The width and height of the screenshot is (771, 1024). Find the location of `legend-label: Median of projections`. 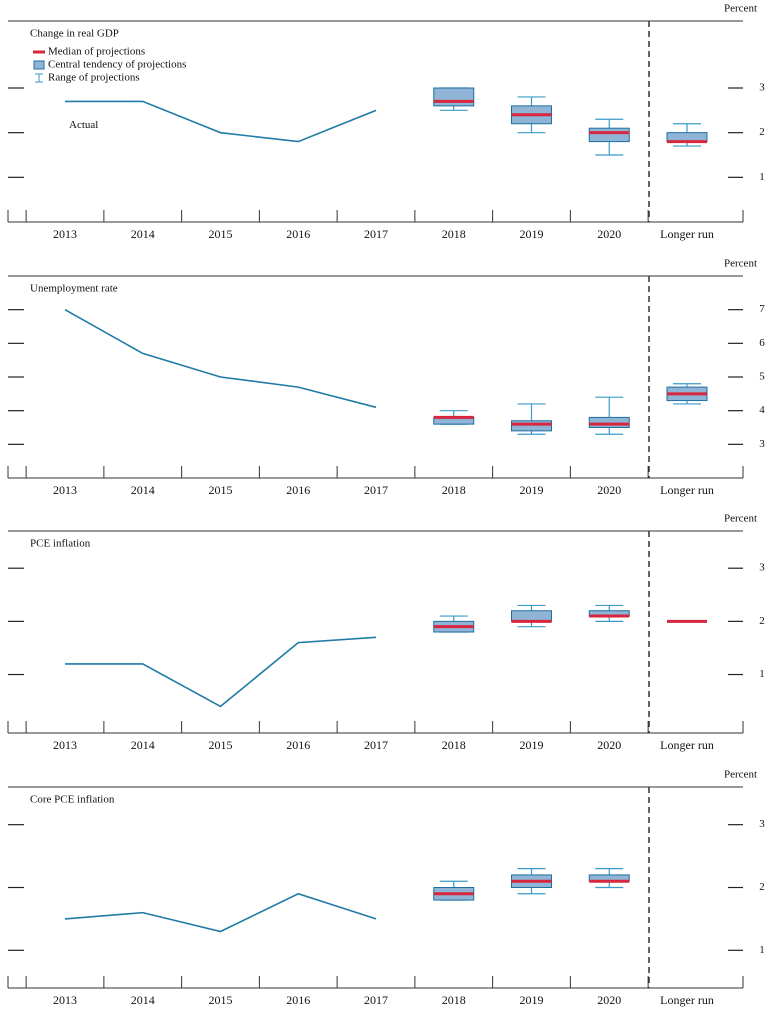

legend-label: Median of projections is located at coordinates (96, 52).